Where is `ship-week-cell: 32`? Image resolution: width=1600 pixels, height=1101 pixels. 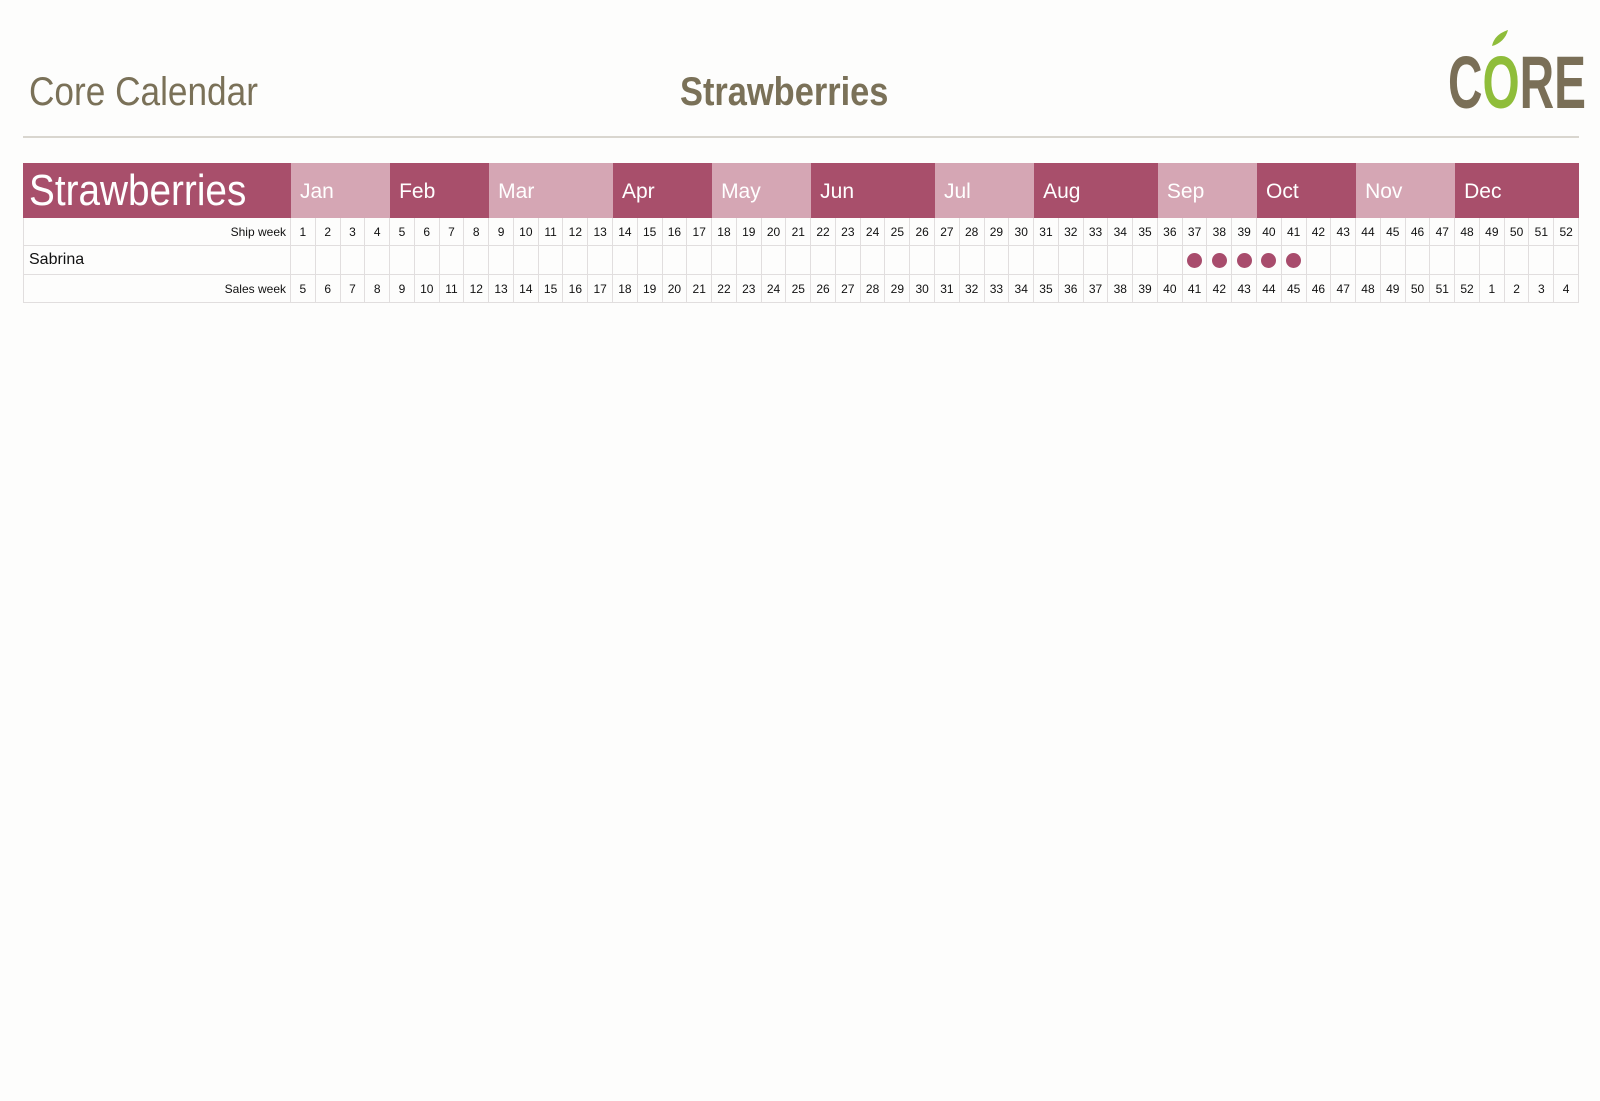
ship-week-cell: 32 is located at coordinates (1071, 231).